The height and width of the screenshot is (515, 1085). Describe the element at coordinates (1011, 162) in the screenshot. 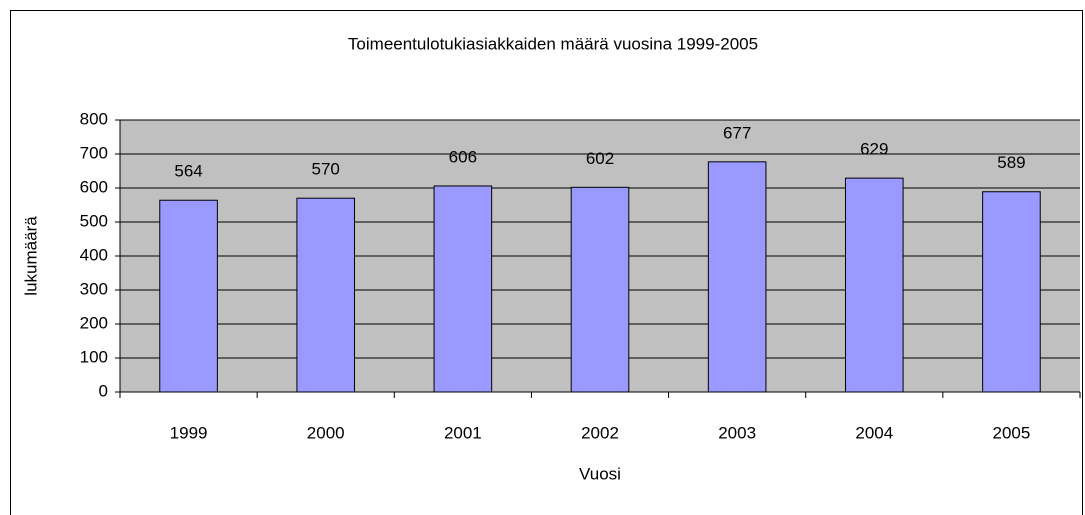

I see `data-label: 589` at that location.